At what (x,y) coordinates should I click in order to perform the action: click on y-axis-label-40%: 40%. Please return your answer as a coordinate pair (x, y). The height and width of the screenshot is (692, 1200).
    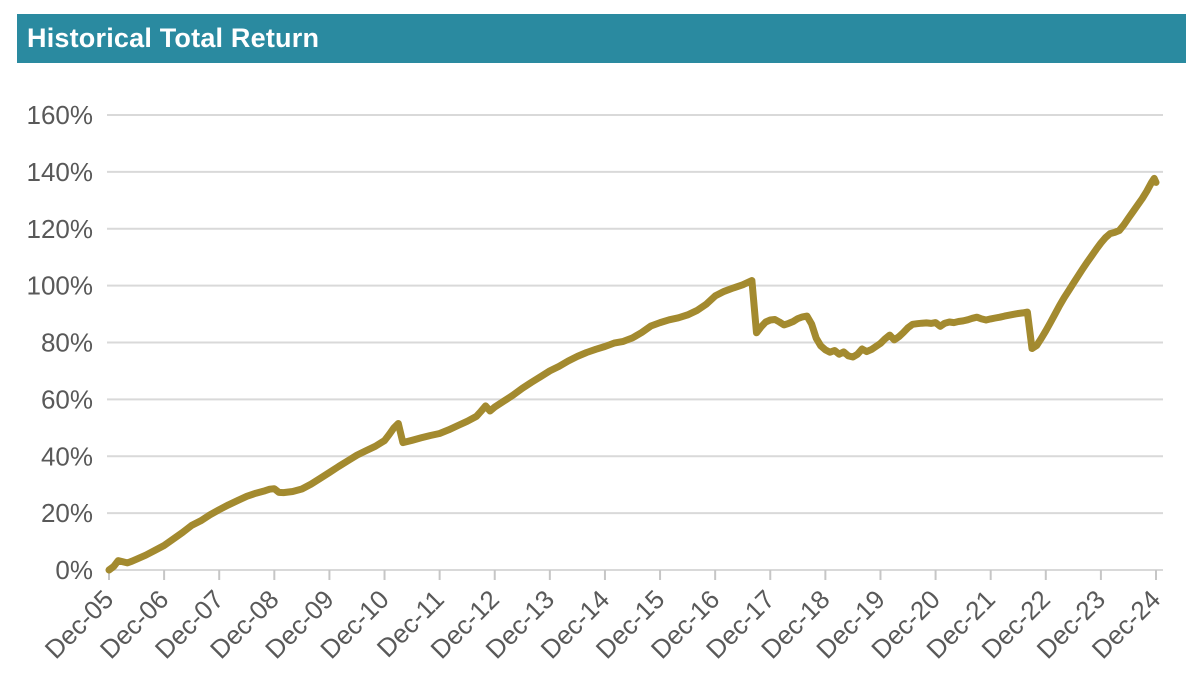
    Looking at the image, I should click on (67, 456).